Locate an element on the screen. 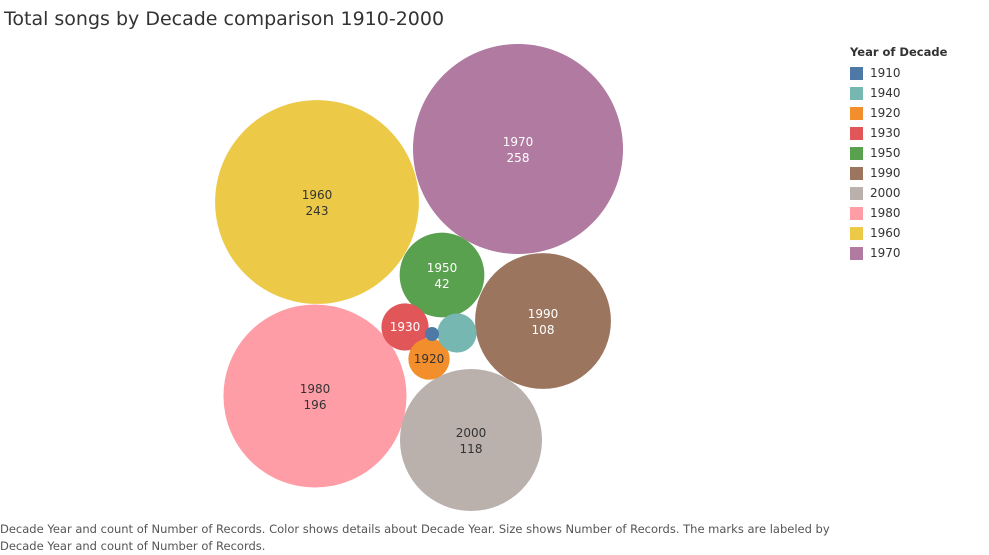  bubble-value-1950: 42 is located at coordinates (441, 284).